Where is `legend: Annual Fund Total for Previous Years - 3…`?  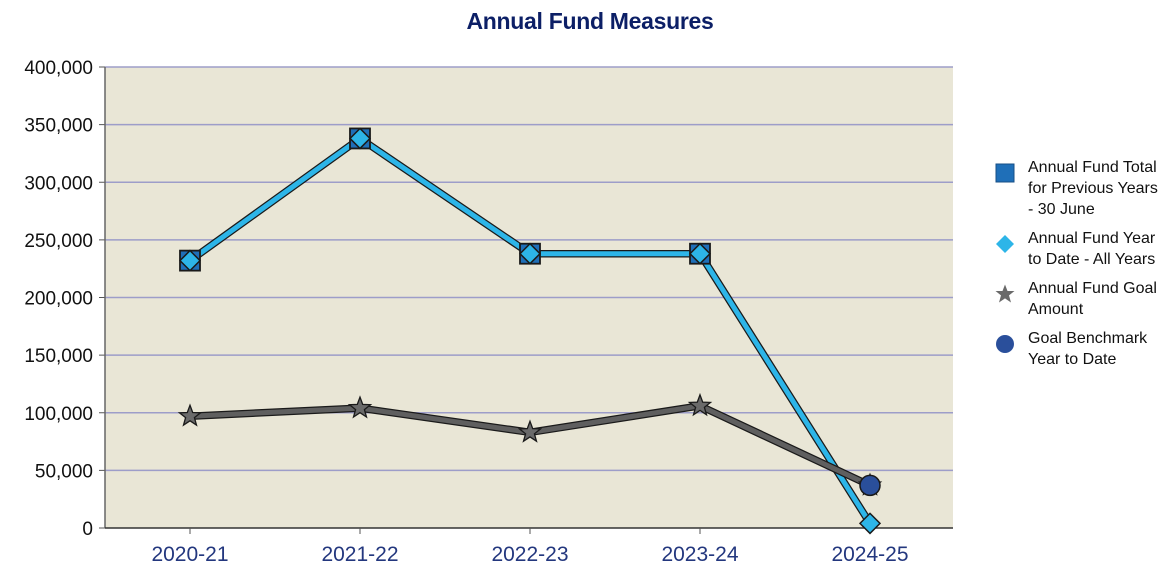
legend: Annual Fund Total for Previous Years - 3… is located at coordinates (1079, 267).